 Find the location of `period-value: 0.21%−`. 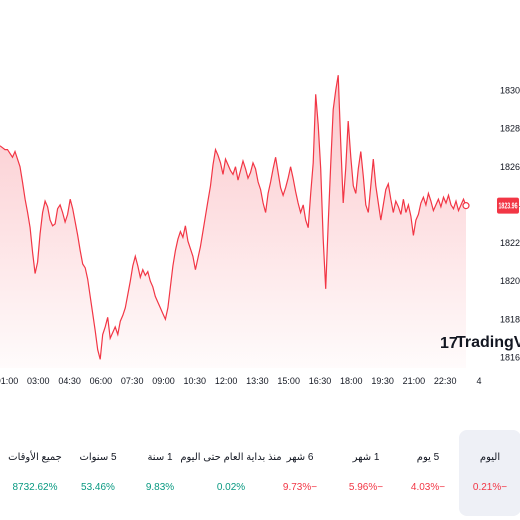

period-value: 0.21%− is located at coordinates (490, 487).